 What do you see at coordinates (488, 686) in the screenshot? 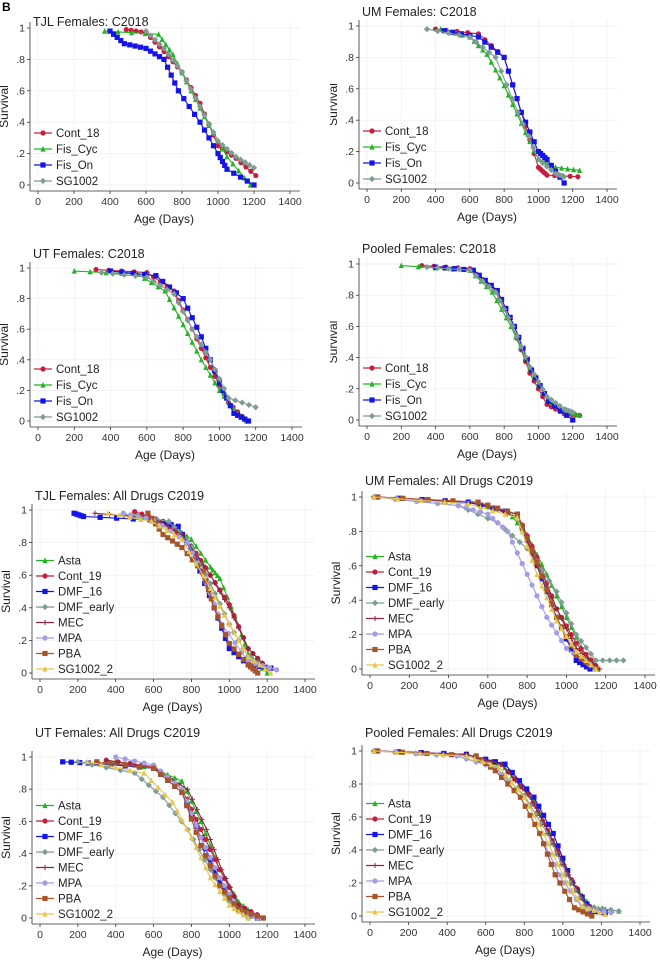
I see `x-tick-label: 600` at bounding box center [488, 686].